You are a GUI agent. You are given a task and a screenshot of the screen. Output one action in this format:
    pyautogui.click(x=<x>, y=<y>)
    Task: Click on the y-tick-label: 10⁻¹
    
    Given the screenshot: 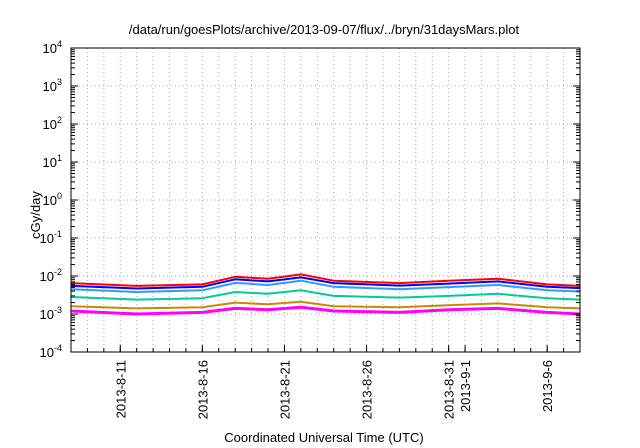 What is the action you would take?
    pyautogui.click(x=51, y=237)
    